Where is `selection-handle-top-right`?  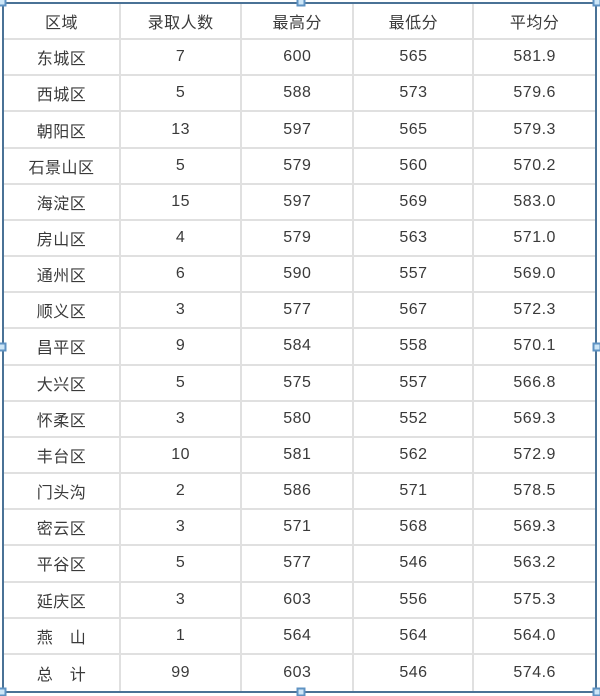 selection-handle-top-right is located at coordinates (596, 3).